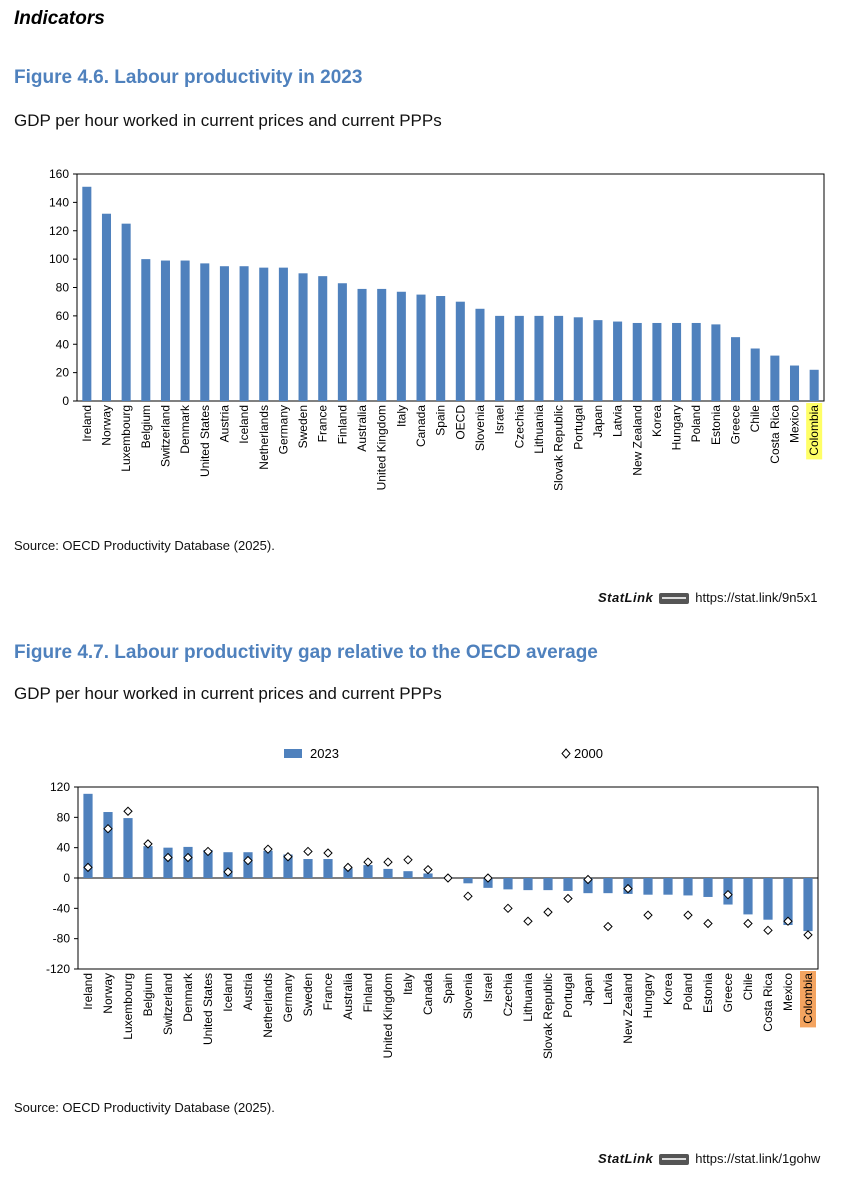 The height and width of the screenshot is (1200, 856). What do you see at coordinates (324, 753) in the screenshot?
I see `legend-2023-label: 2023` at bounding box center [324, 753].